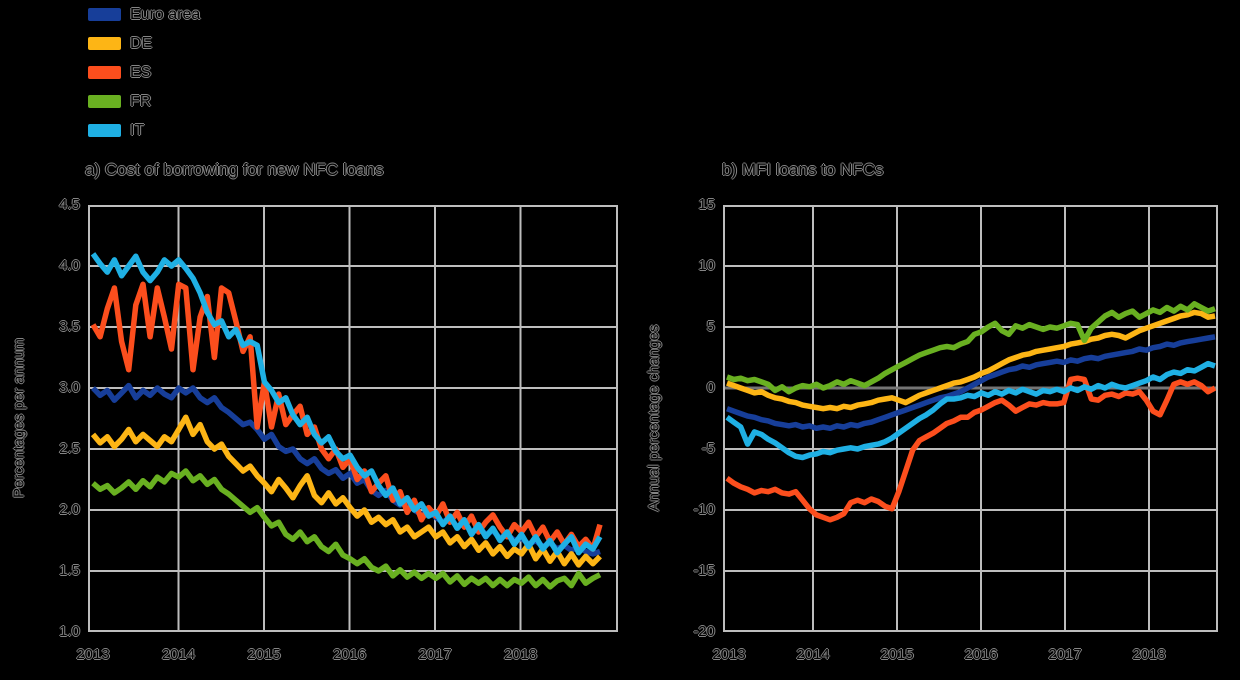 This screenshot has width=1240, height=680. Describe the element at coordinates (104, 72) in the screenshot. I see `legend-swatch-es` at that location.